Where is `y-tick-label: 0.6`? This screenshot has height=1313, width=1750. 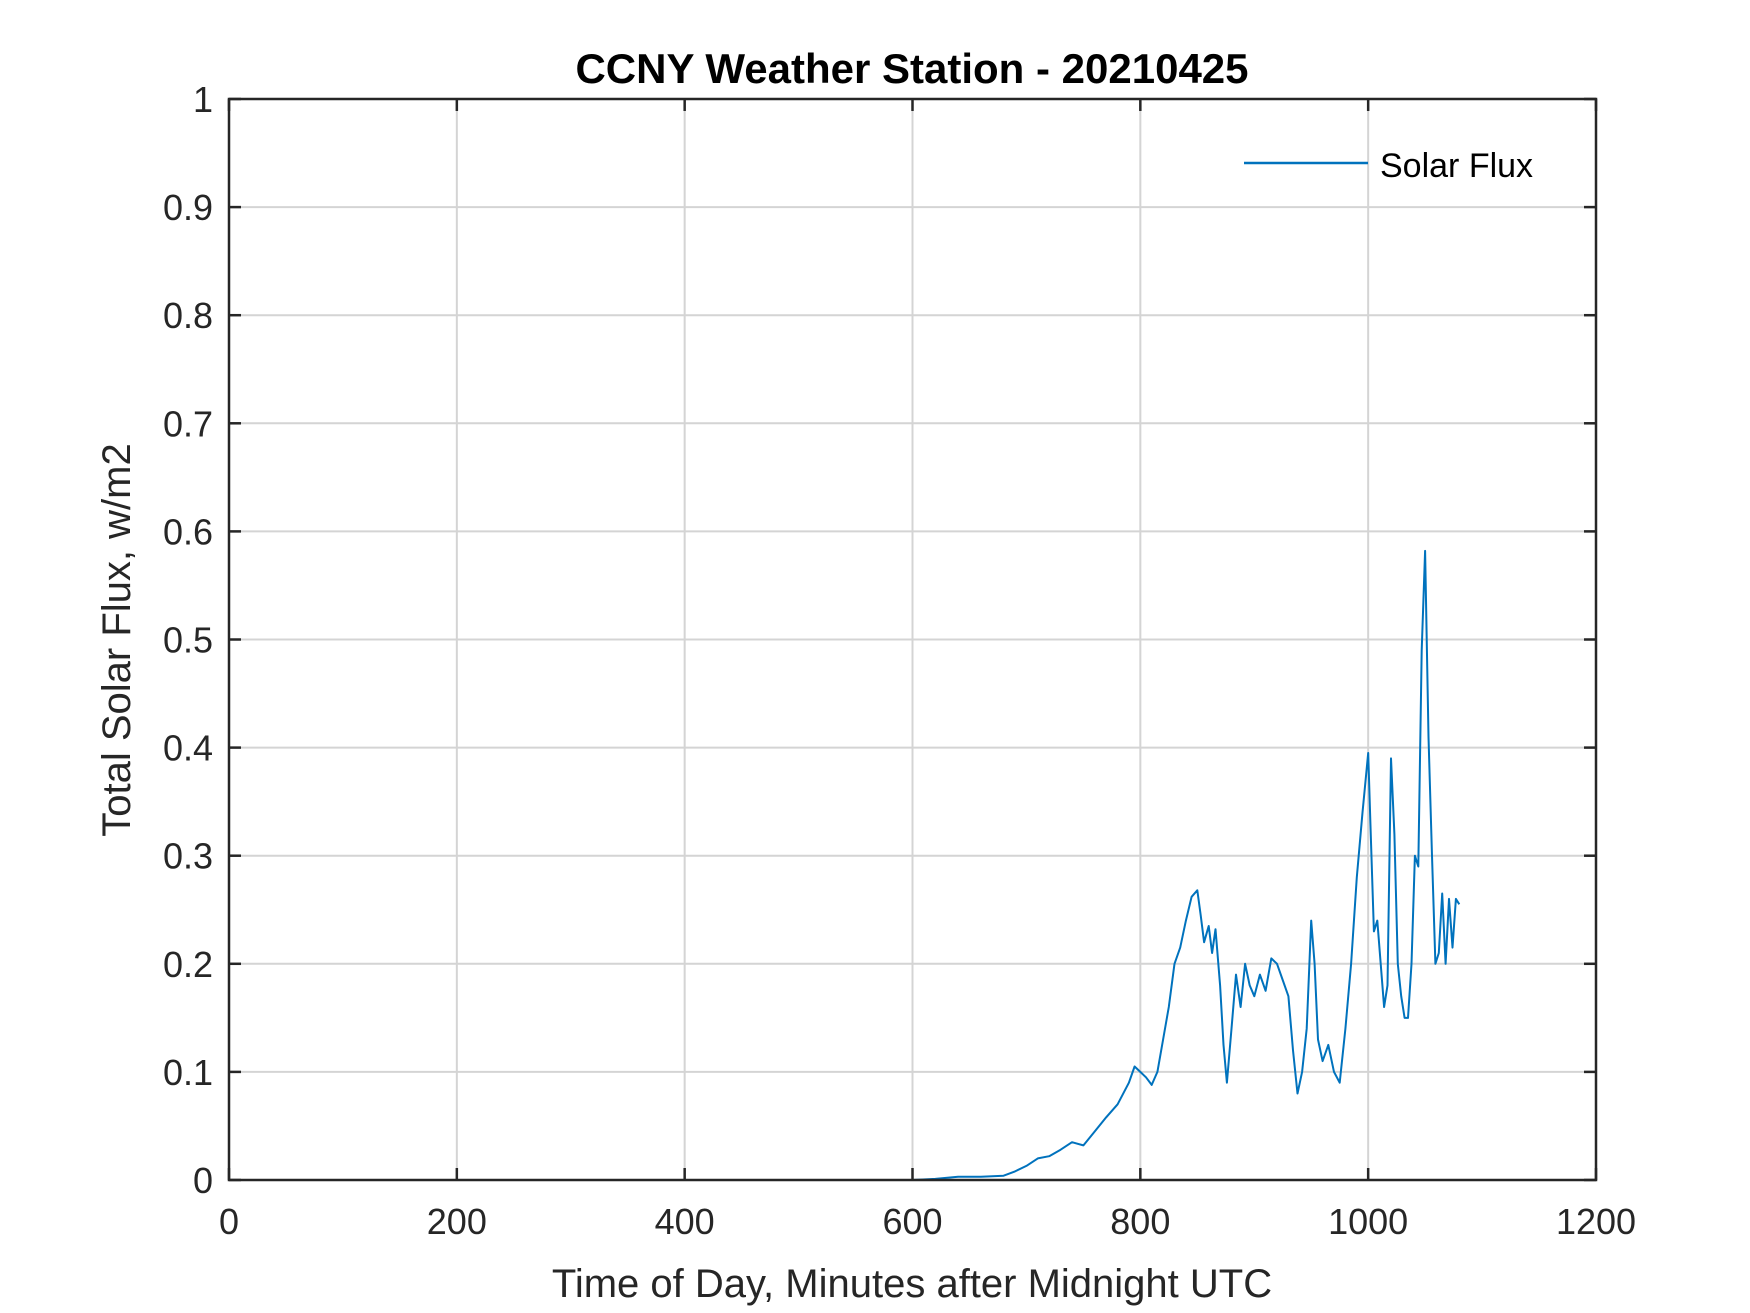
y-tick-label: 0.6 is located at coordinates (188, 531).